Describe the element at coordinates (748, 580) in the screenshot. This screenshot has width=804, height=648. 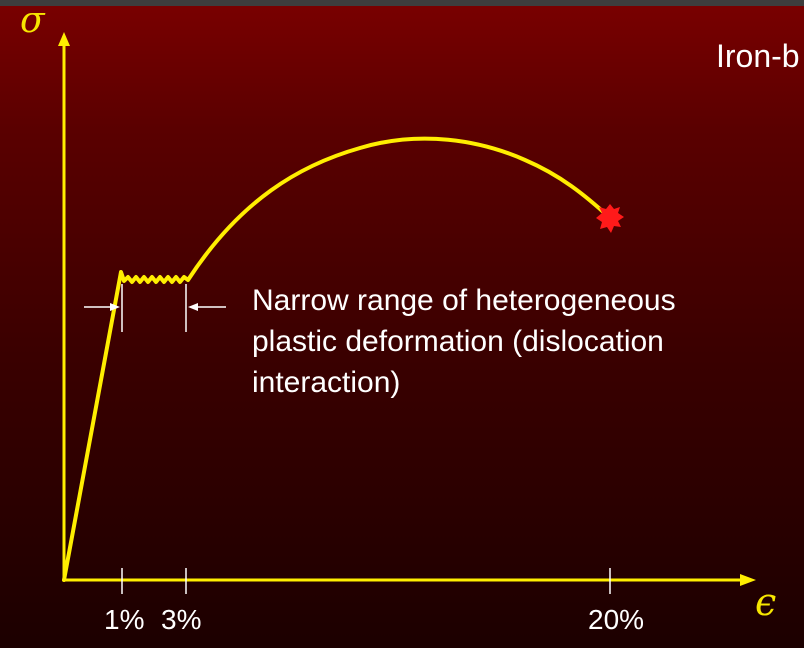
I see `x-axis-arrowhead` at that location.